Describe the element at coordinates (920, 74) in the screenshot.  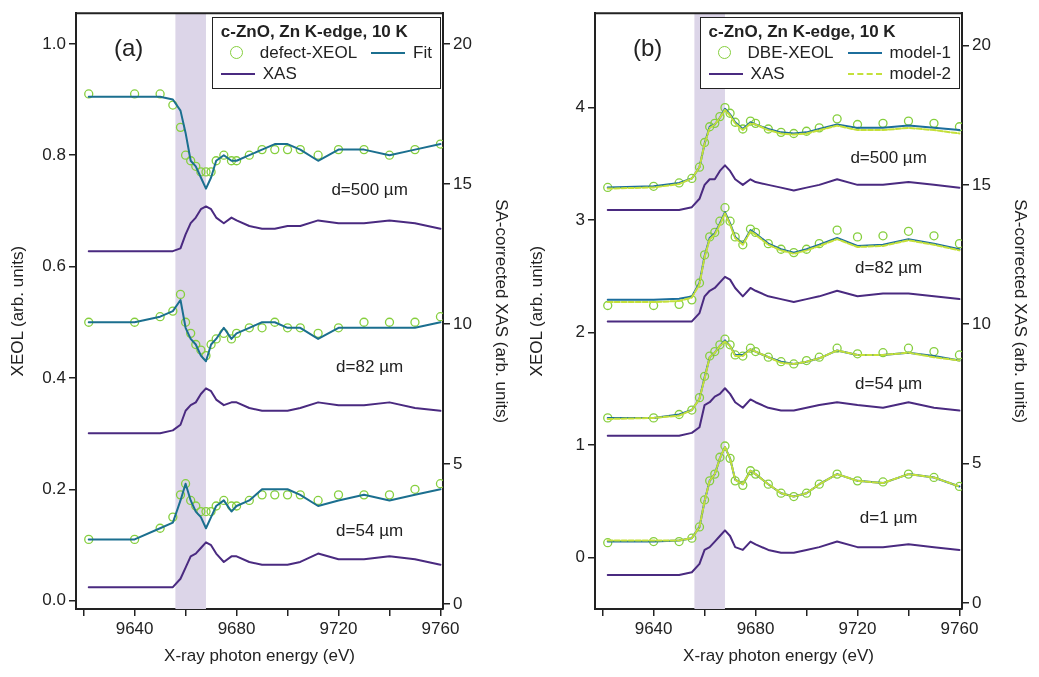
I see `legend-label: model-2` at that location.